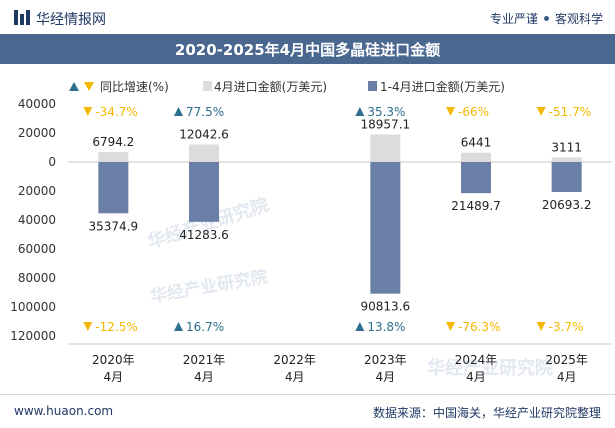 The image size is (615, 428). I want to click on legend-ytd-swatch, so click(372, 86).